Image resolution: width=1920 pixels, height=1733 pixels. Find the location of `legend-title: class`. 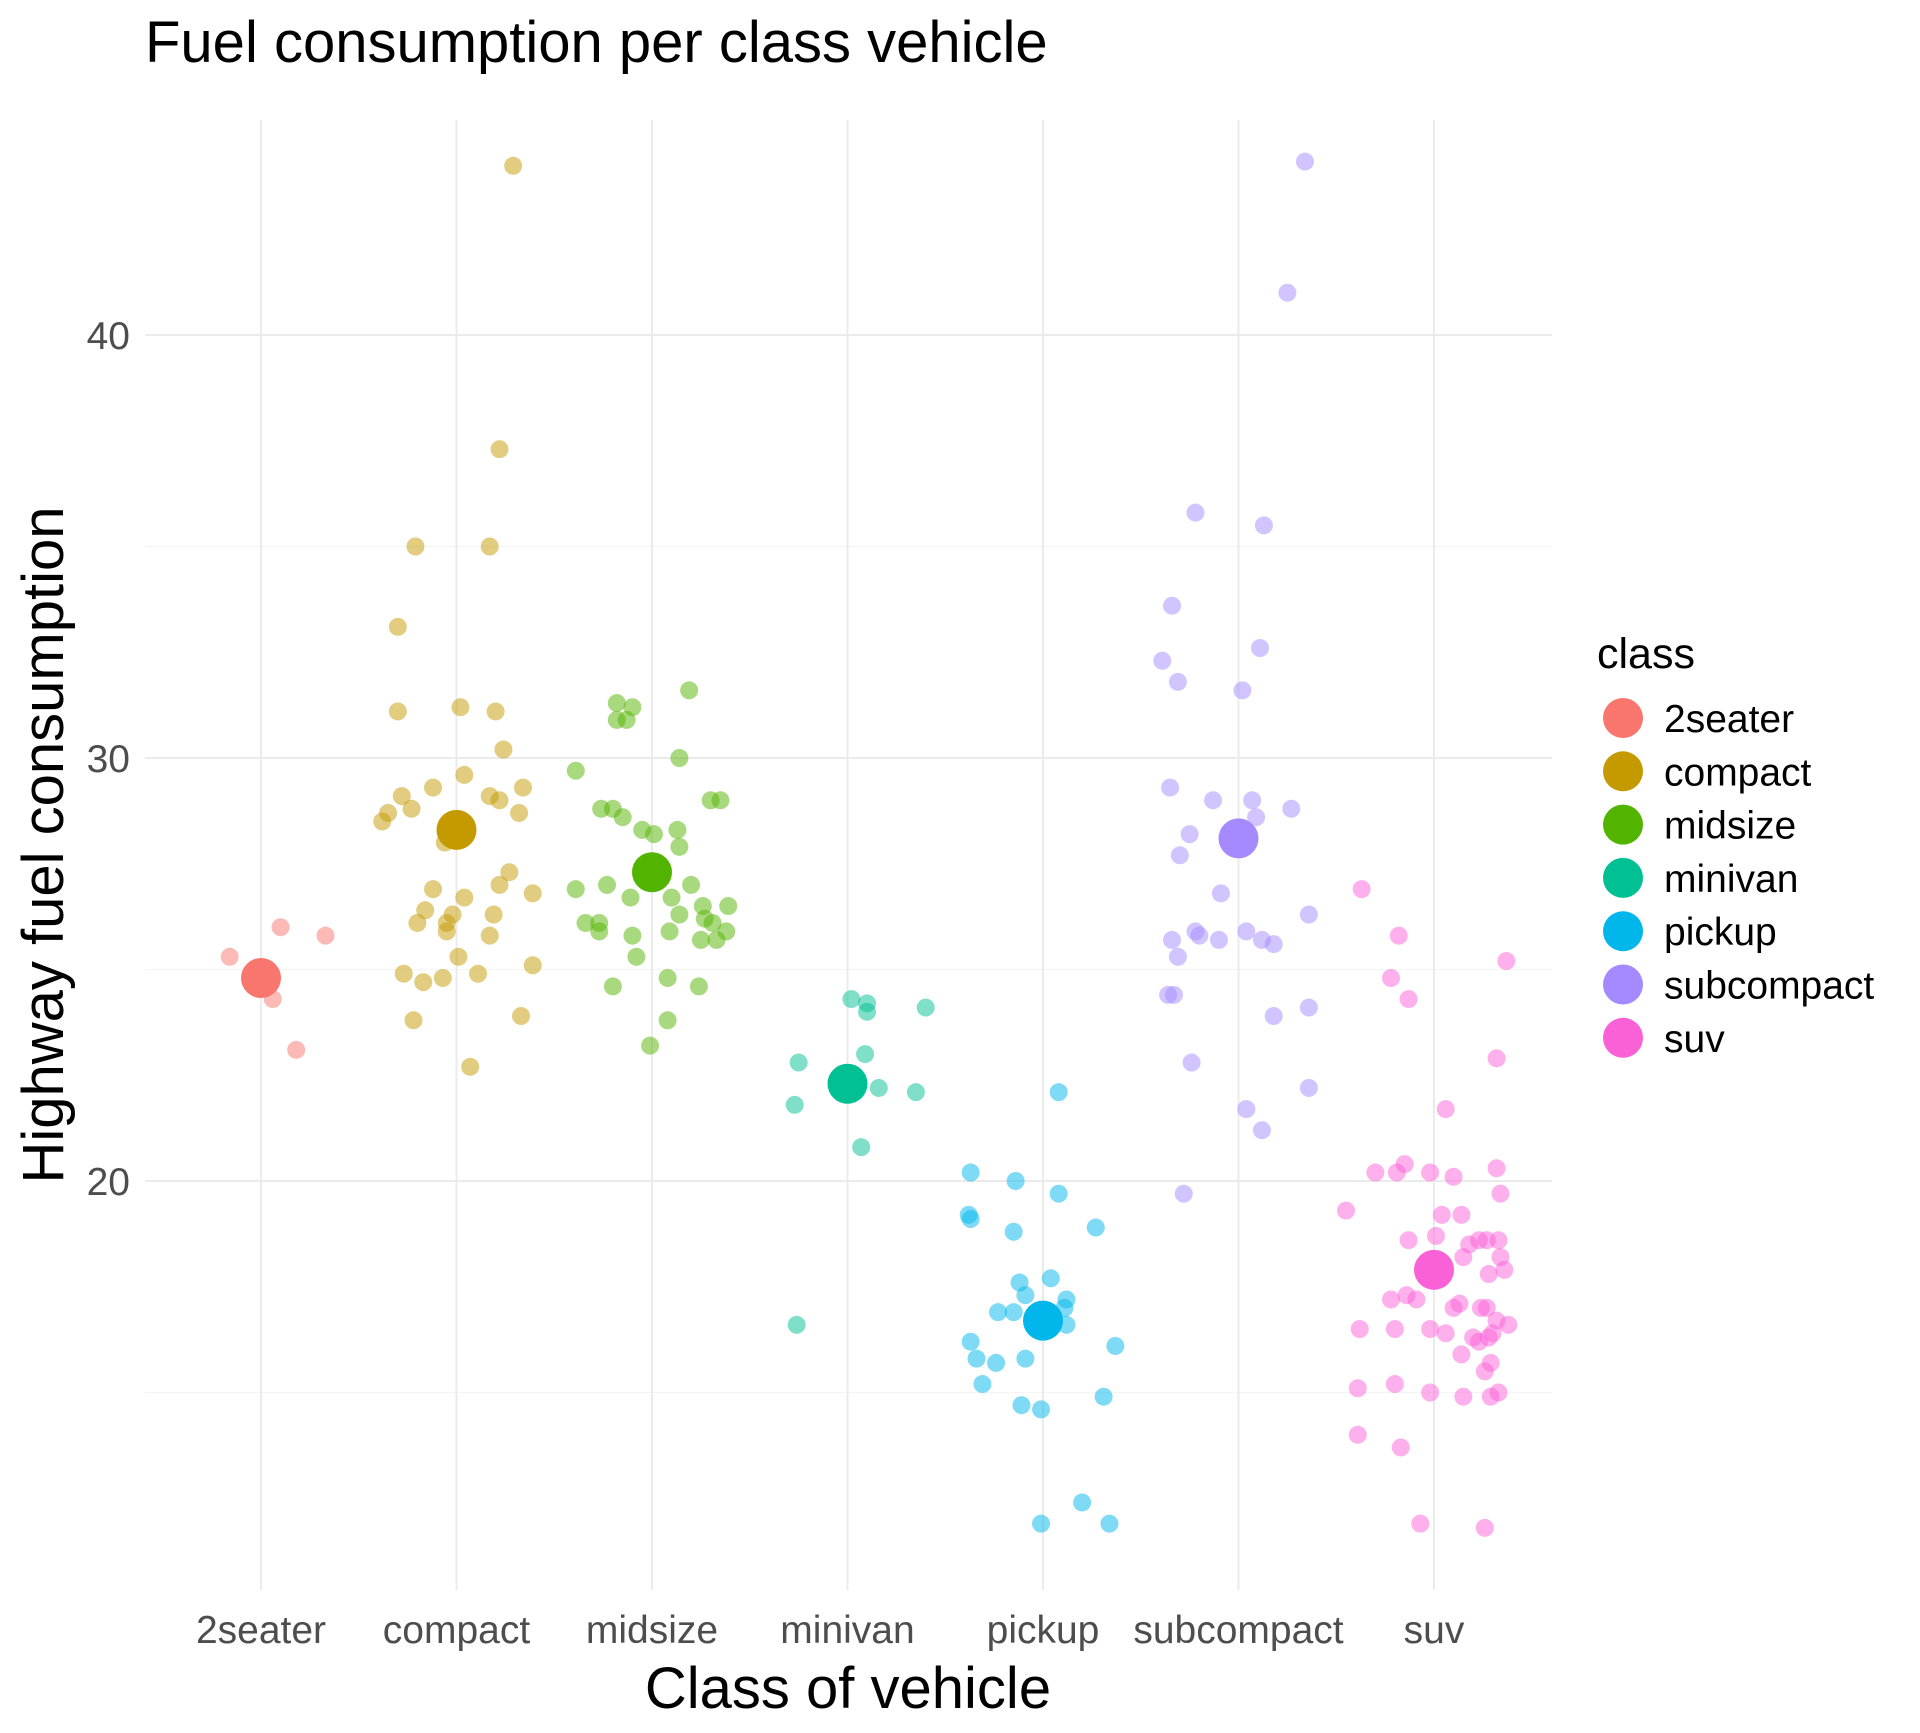

legend-title: class is located at coordinates (1646, 654).